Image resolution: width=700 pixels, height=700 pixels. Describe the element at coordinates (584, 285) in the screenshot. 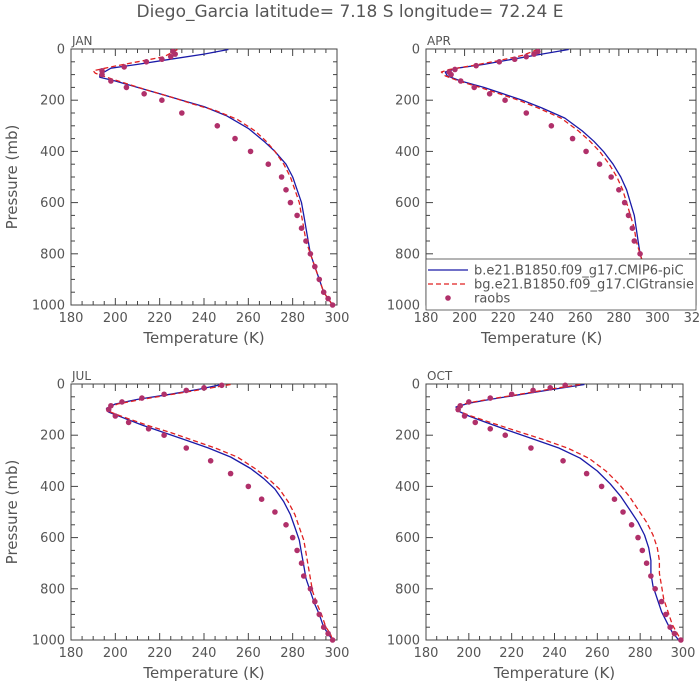

I see `legend-label: bg.e21.B1850.f09_g17.CIGtransie` at that location.